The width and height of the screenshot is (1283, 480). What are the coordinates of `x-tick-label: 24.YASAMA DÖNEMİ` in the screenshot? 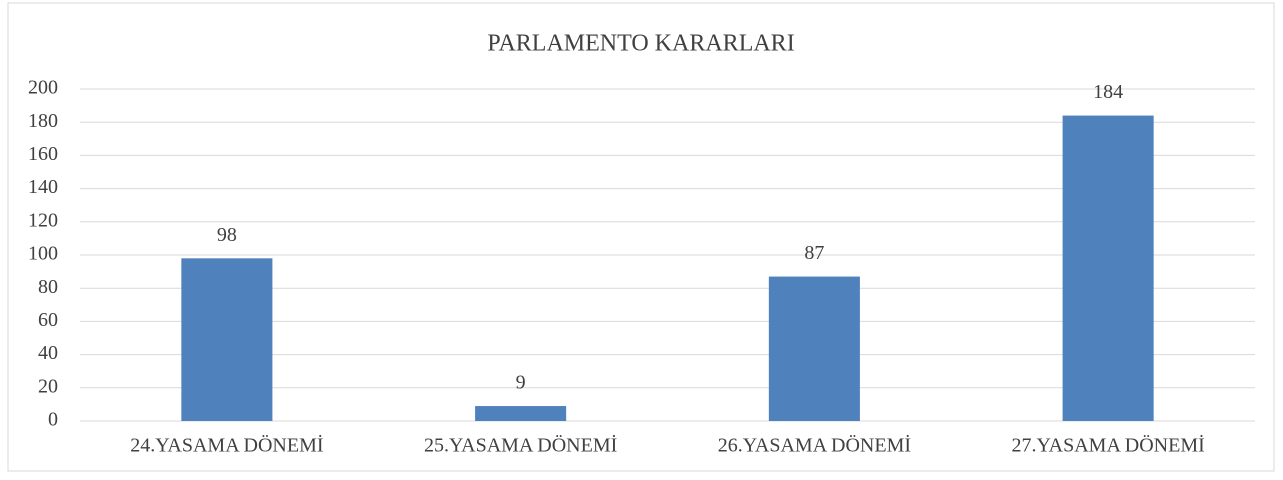 It's located at (226, 445).